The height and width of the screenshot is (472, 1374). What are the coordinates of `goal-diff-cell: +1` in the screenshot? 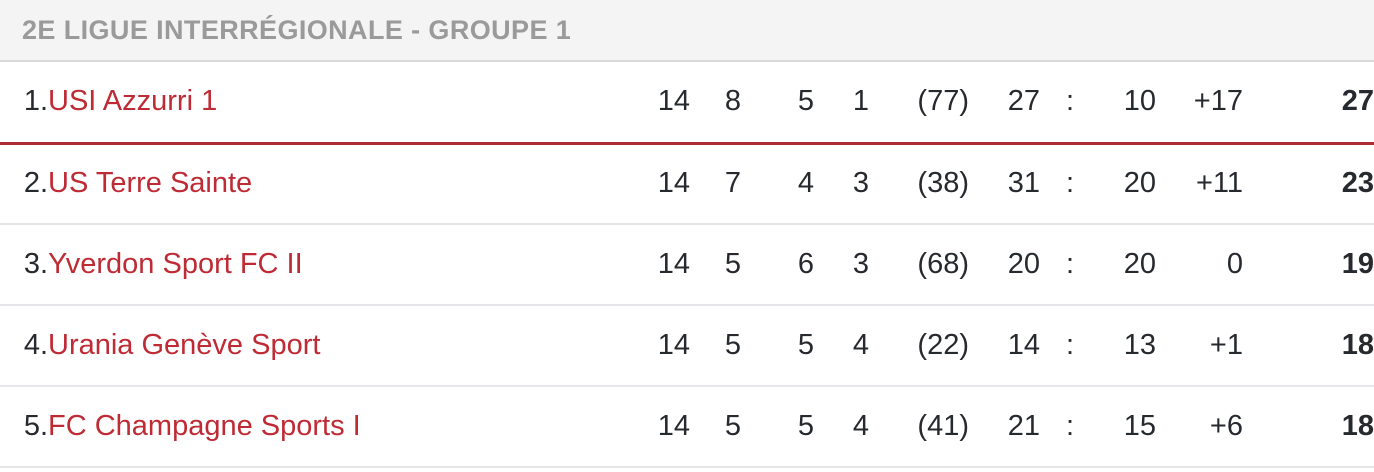 It's located at (1226, 345).